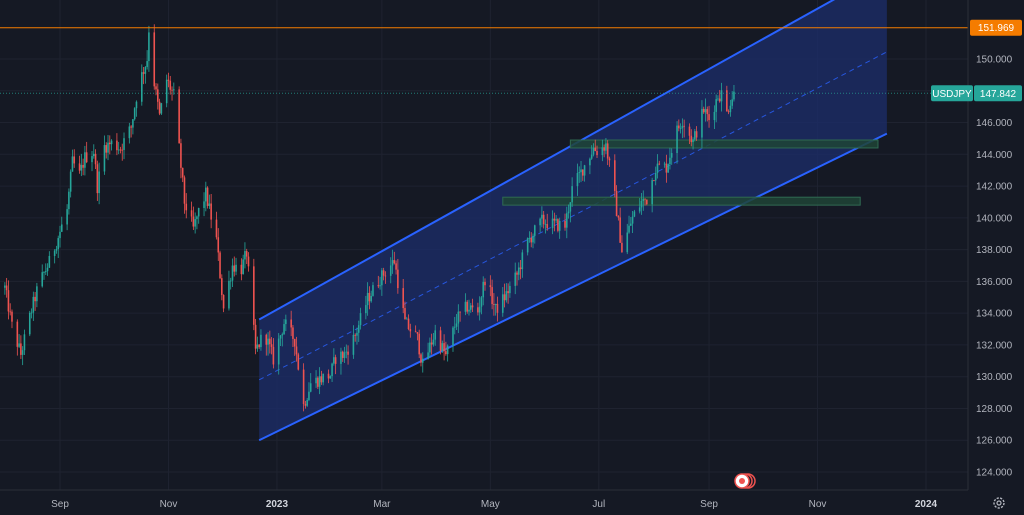 The width and height of the screenshot is (1024, 515). I want to click on symbol-price-tag: USDJPY 147.842, so click(976, 93).